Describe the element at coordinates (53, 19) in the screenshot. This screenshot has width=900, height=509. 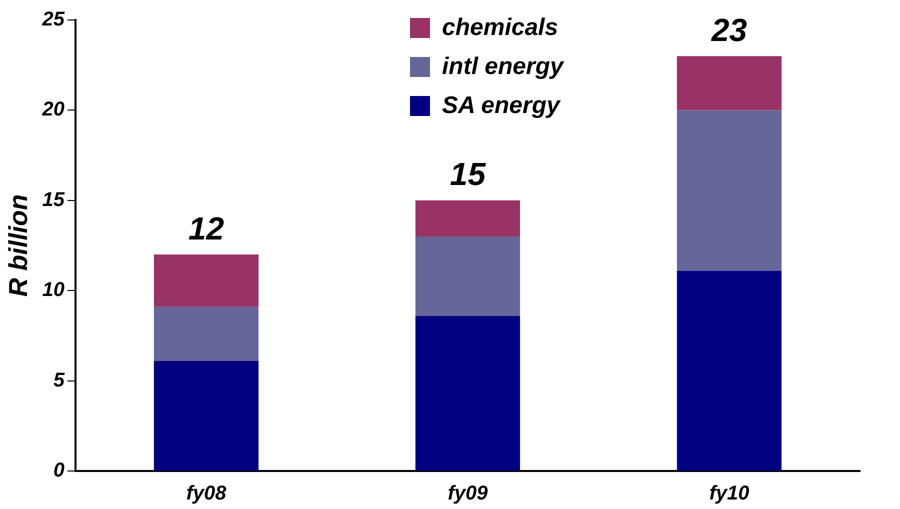
I see `y-tick-label: 25` at that location.